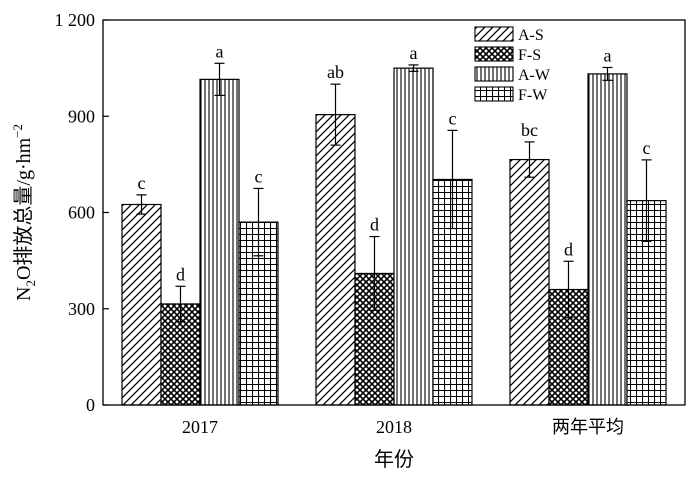 This screenshot has height=481, width=700. Describe the element at coordinates (534, 75) in the screenshot. I see `legend-label-a-w: A-W` at that location.